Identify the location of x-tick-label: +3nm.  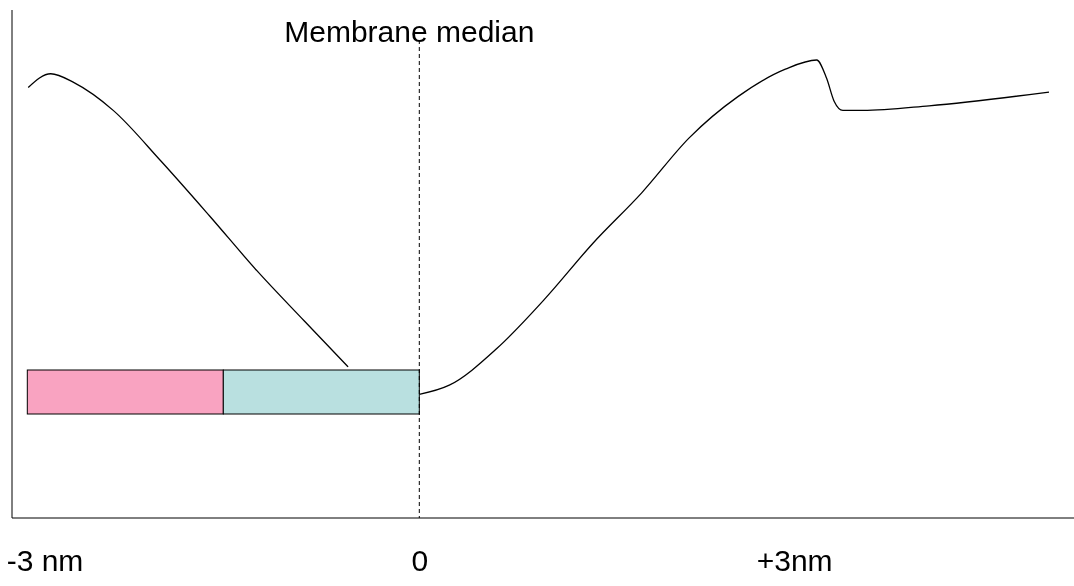
(794, 561).